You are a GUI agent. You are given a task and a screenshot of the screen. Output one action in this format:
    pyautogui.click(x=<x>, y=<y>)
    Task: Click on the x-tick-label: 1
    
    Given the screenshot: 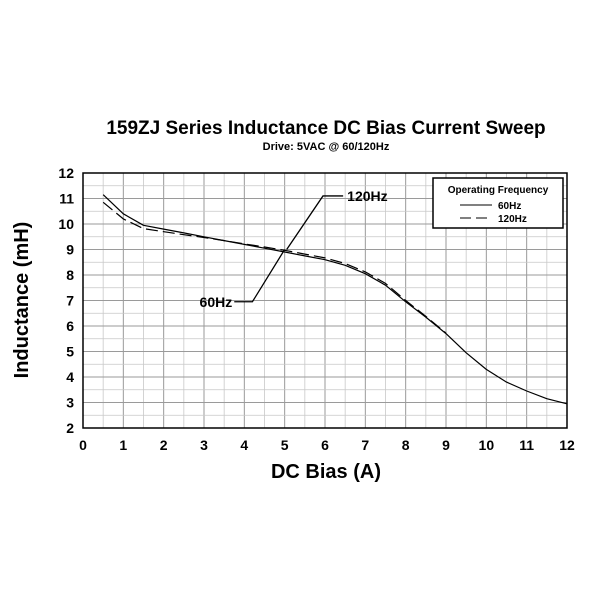 What is the action you would take?
    pyautogui.click(x=123, y=445)
    